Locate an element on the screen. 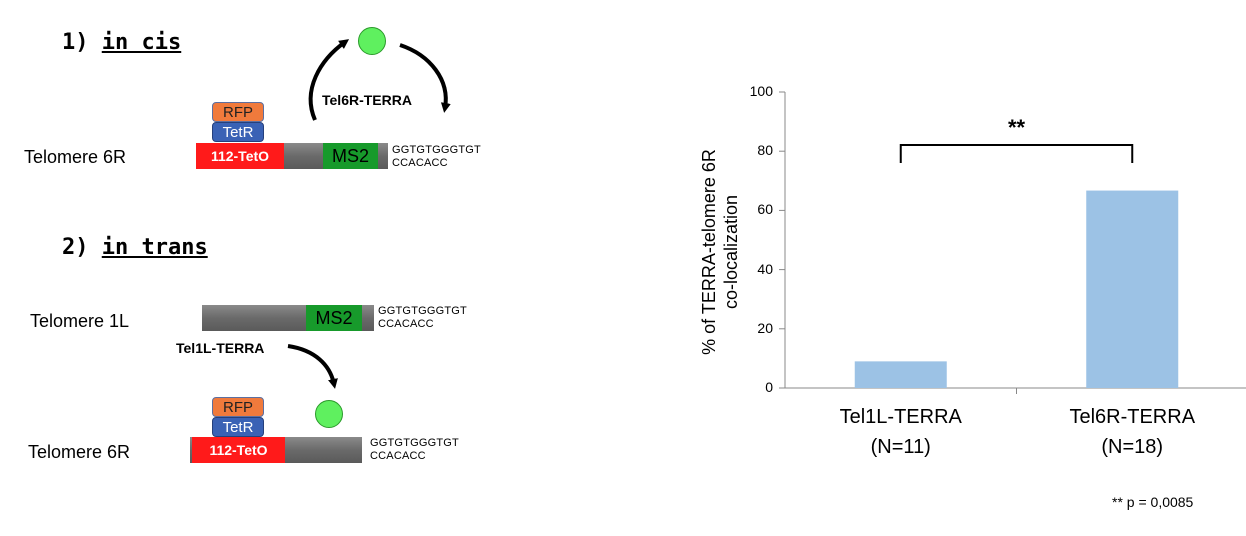  significance-stars: ** is located at coordinates (1017, 127).